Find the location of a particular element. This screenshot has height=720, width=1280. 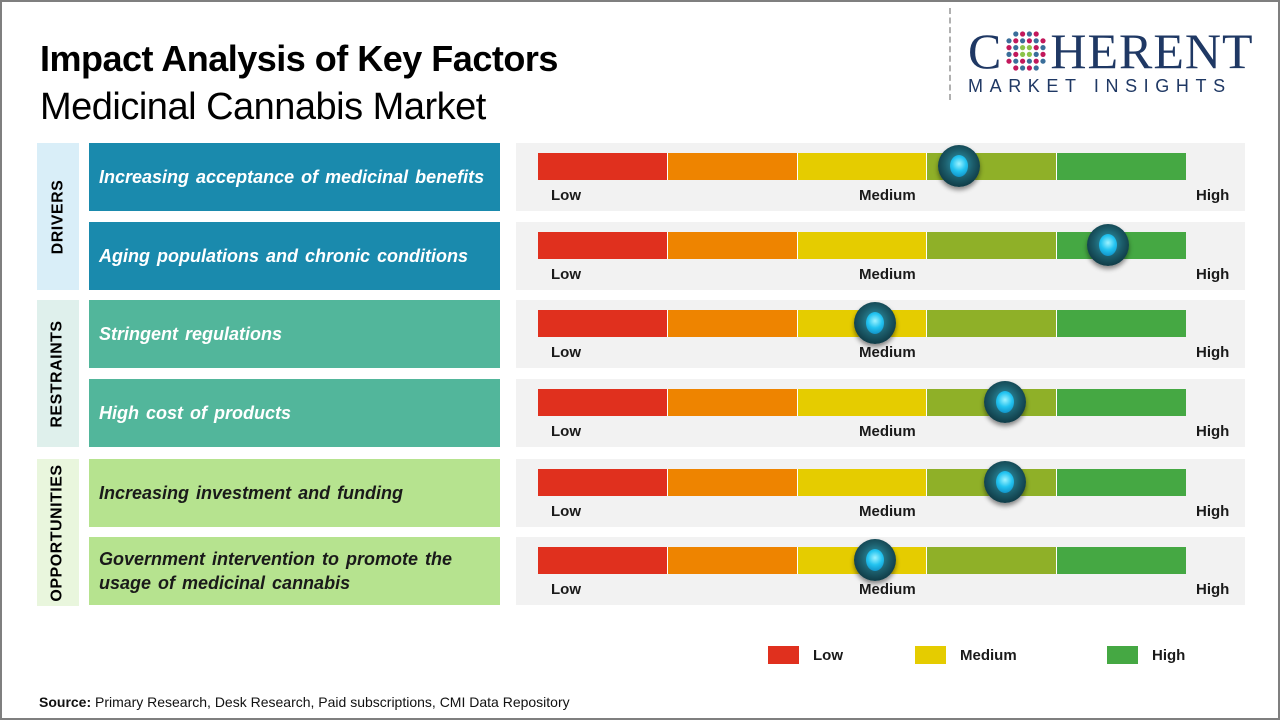

factor-card: Increasing investment and funding is located at coordinates (294, 493).